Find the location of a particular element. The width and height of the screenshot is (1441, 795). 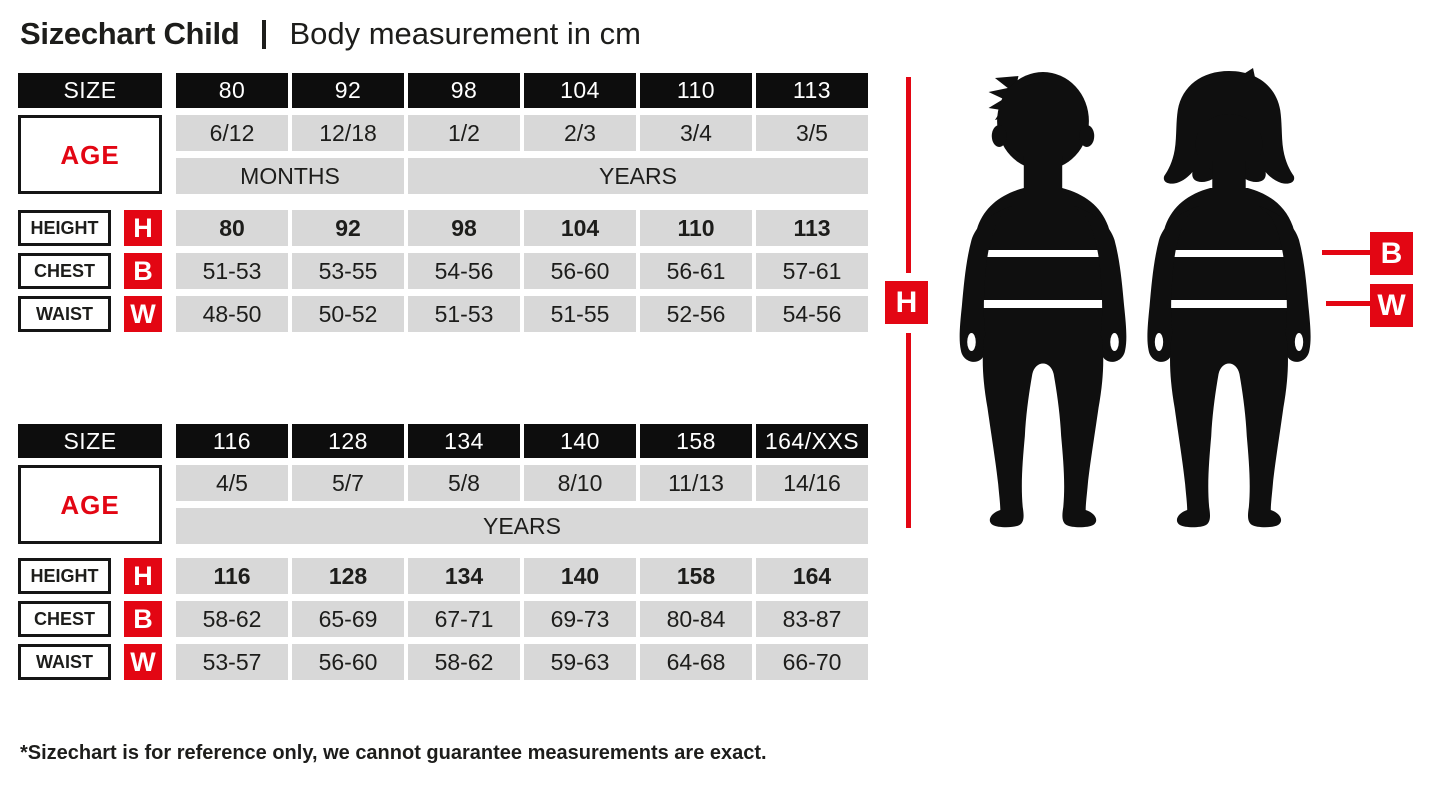

age-value-cell: 2/3 is located at coordinates (580, 133).